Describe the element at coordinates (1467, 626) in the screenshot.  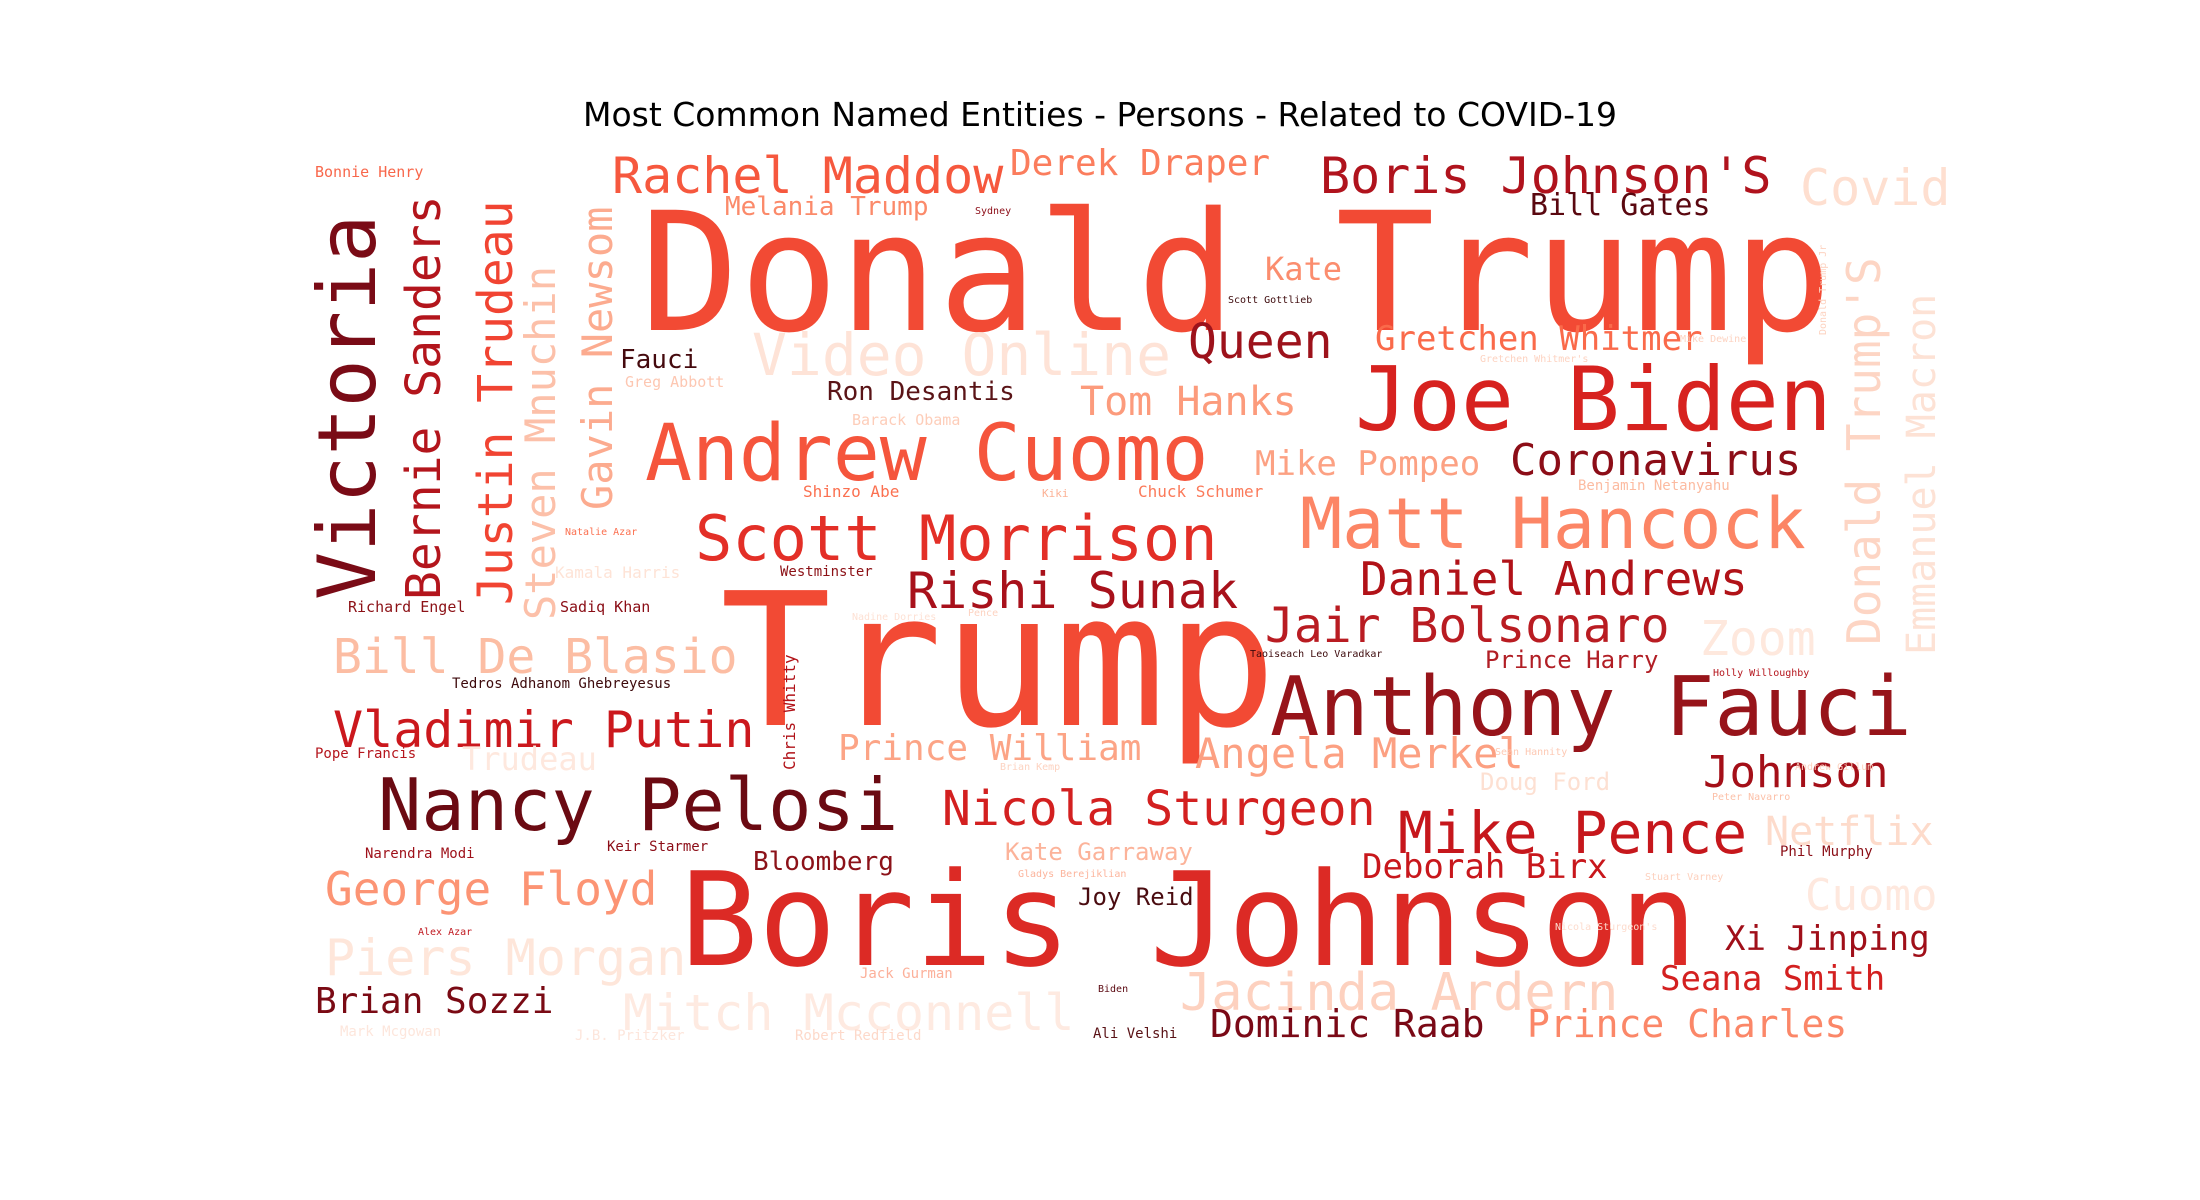
I see `word-jair-bolsonaro: Jair Bolsonaro` at that location.